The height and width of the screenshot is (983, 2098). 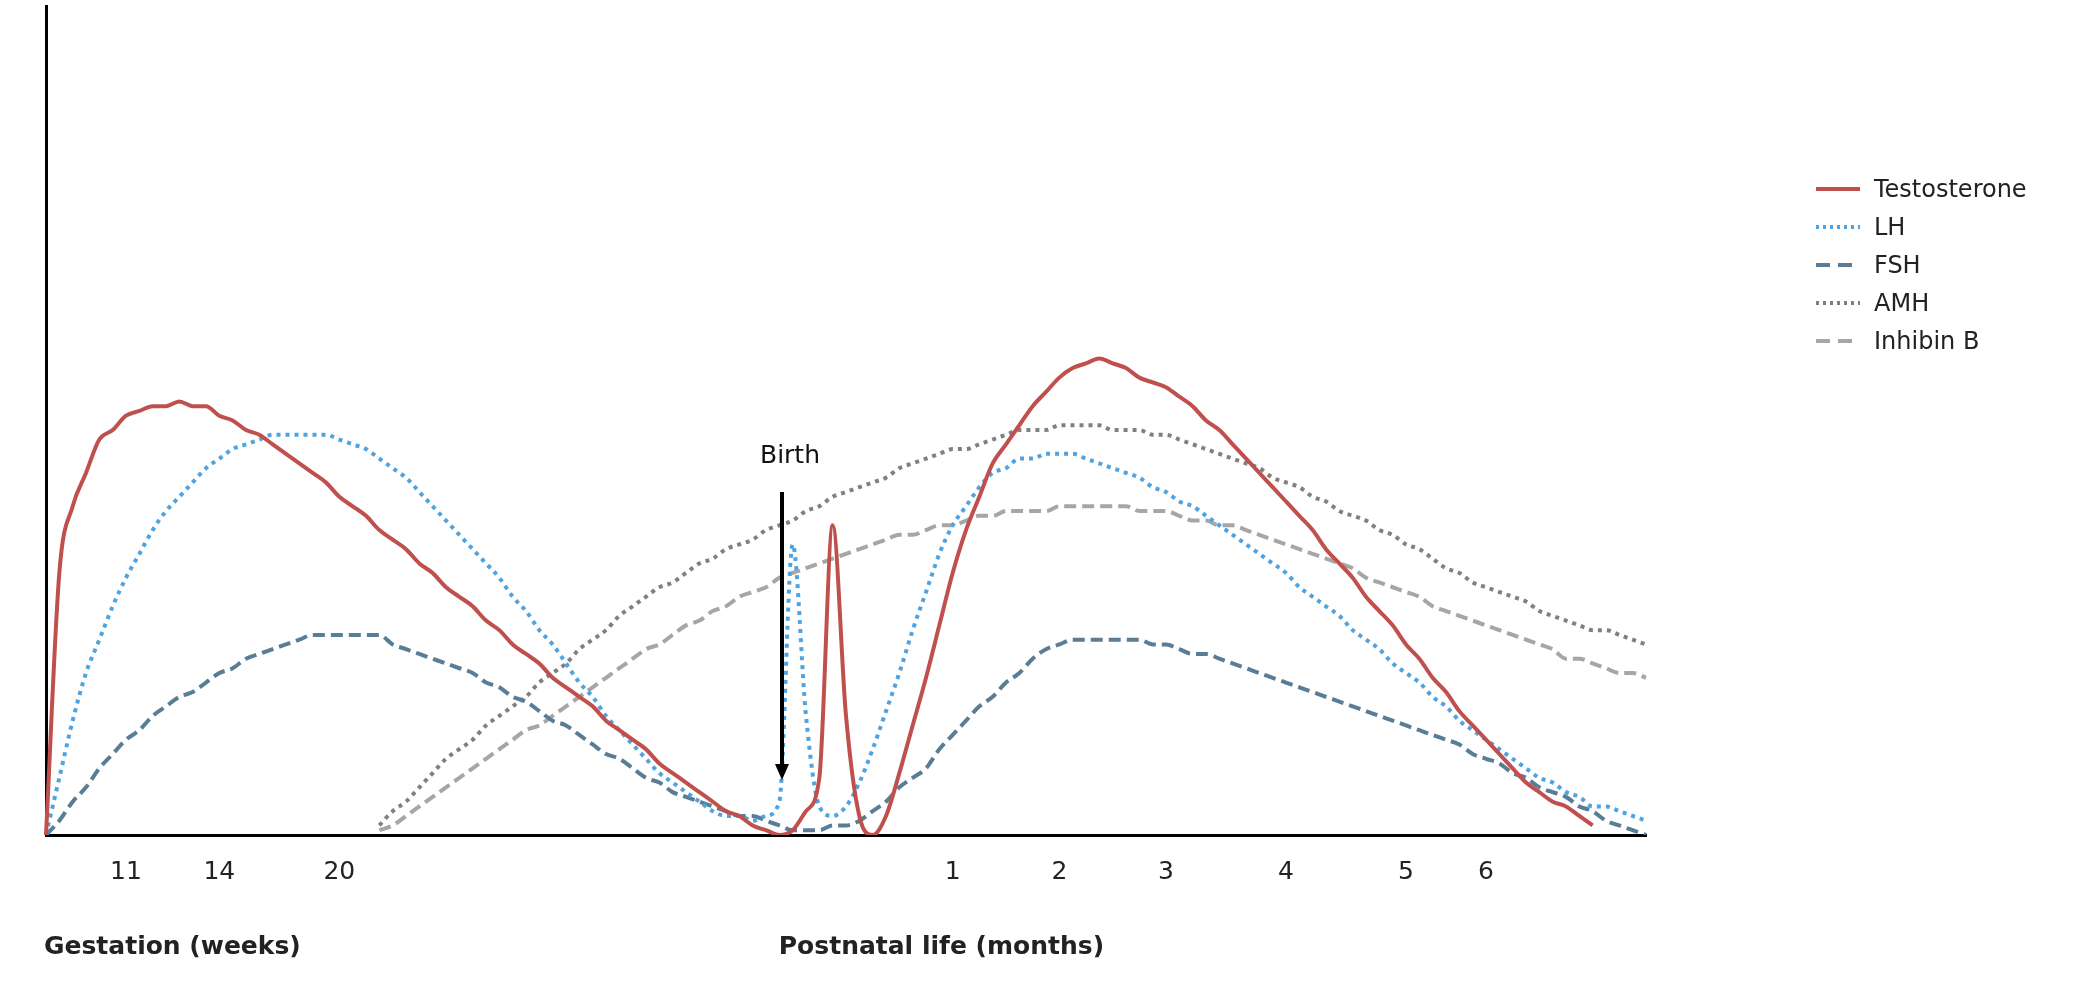 What do you see at coordinates (1890, 227) in the screenshot?
I see `legend-label: LH` at bounding box center [1890, 227].